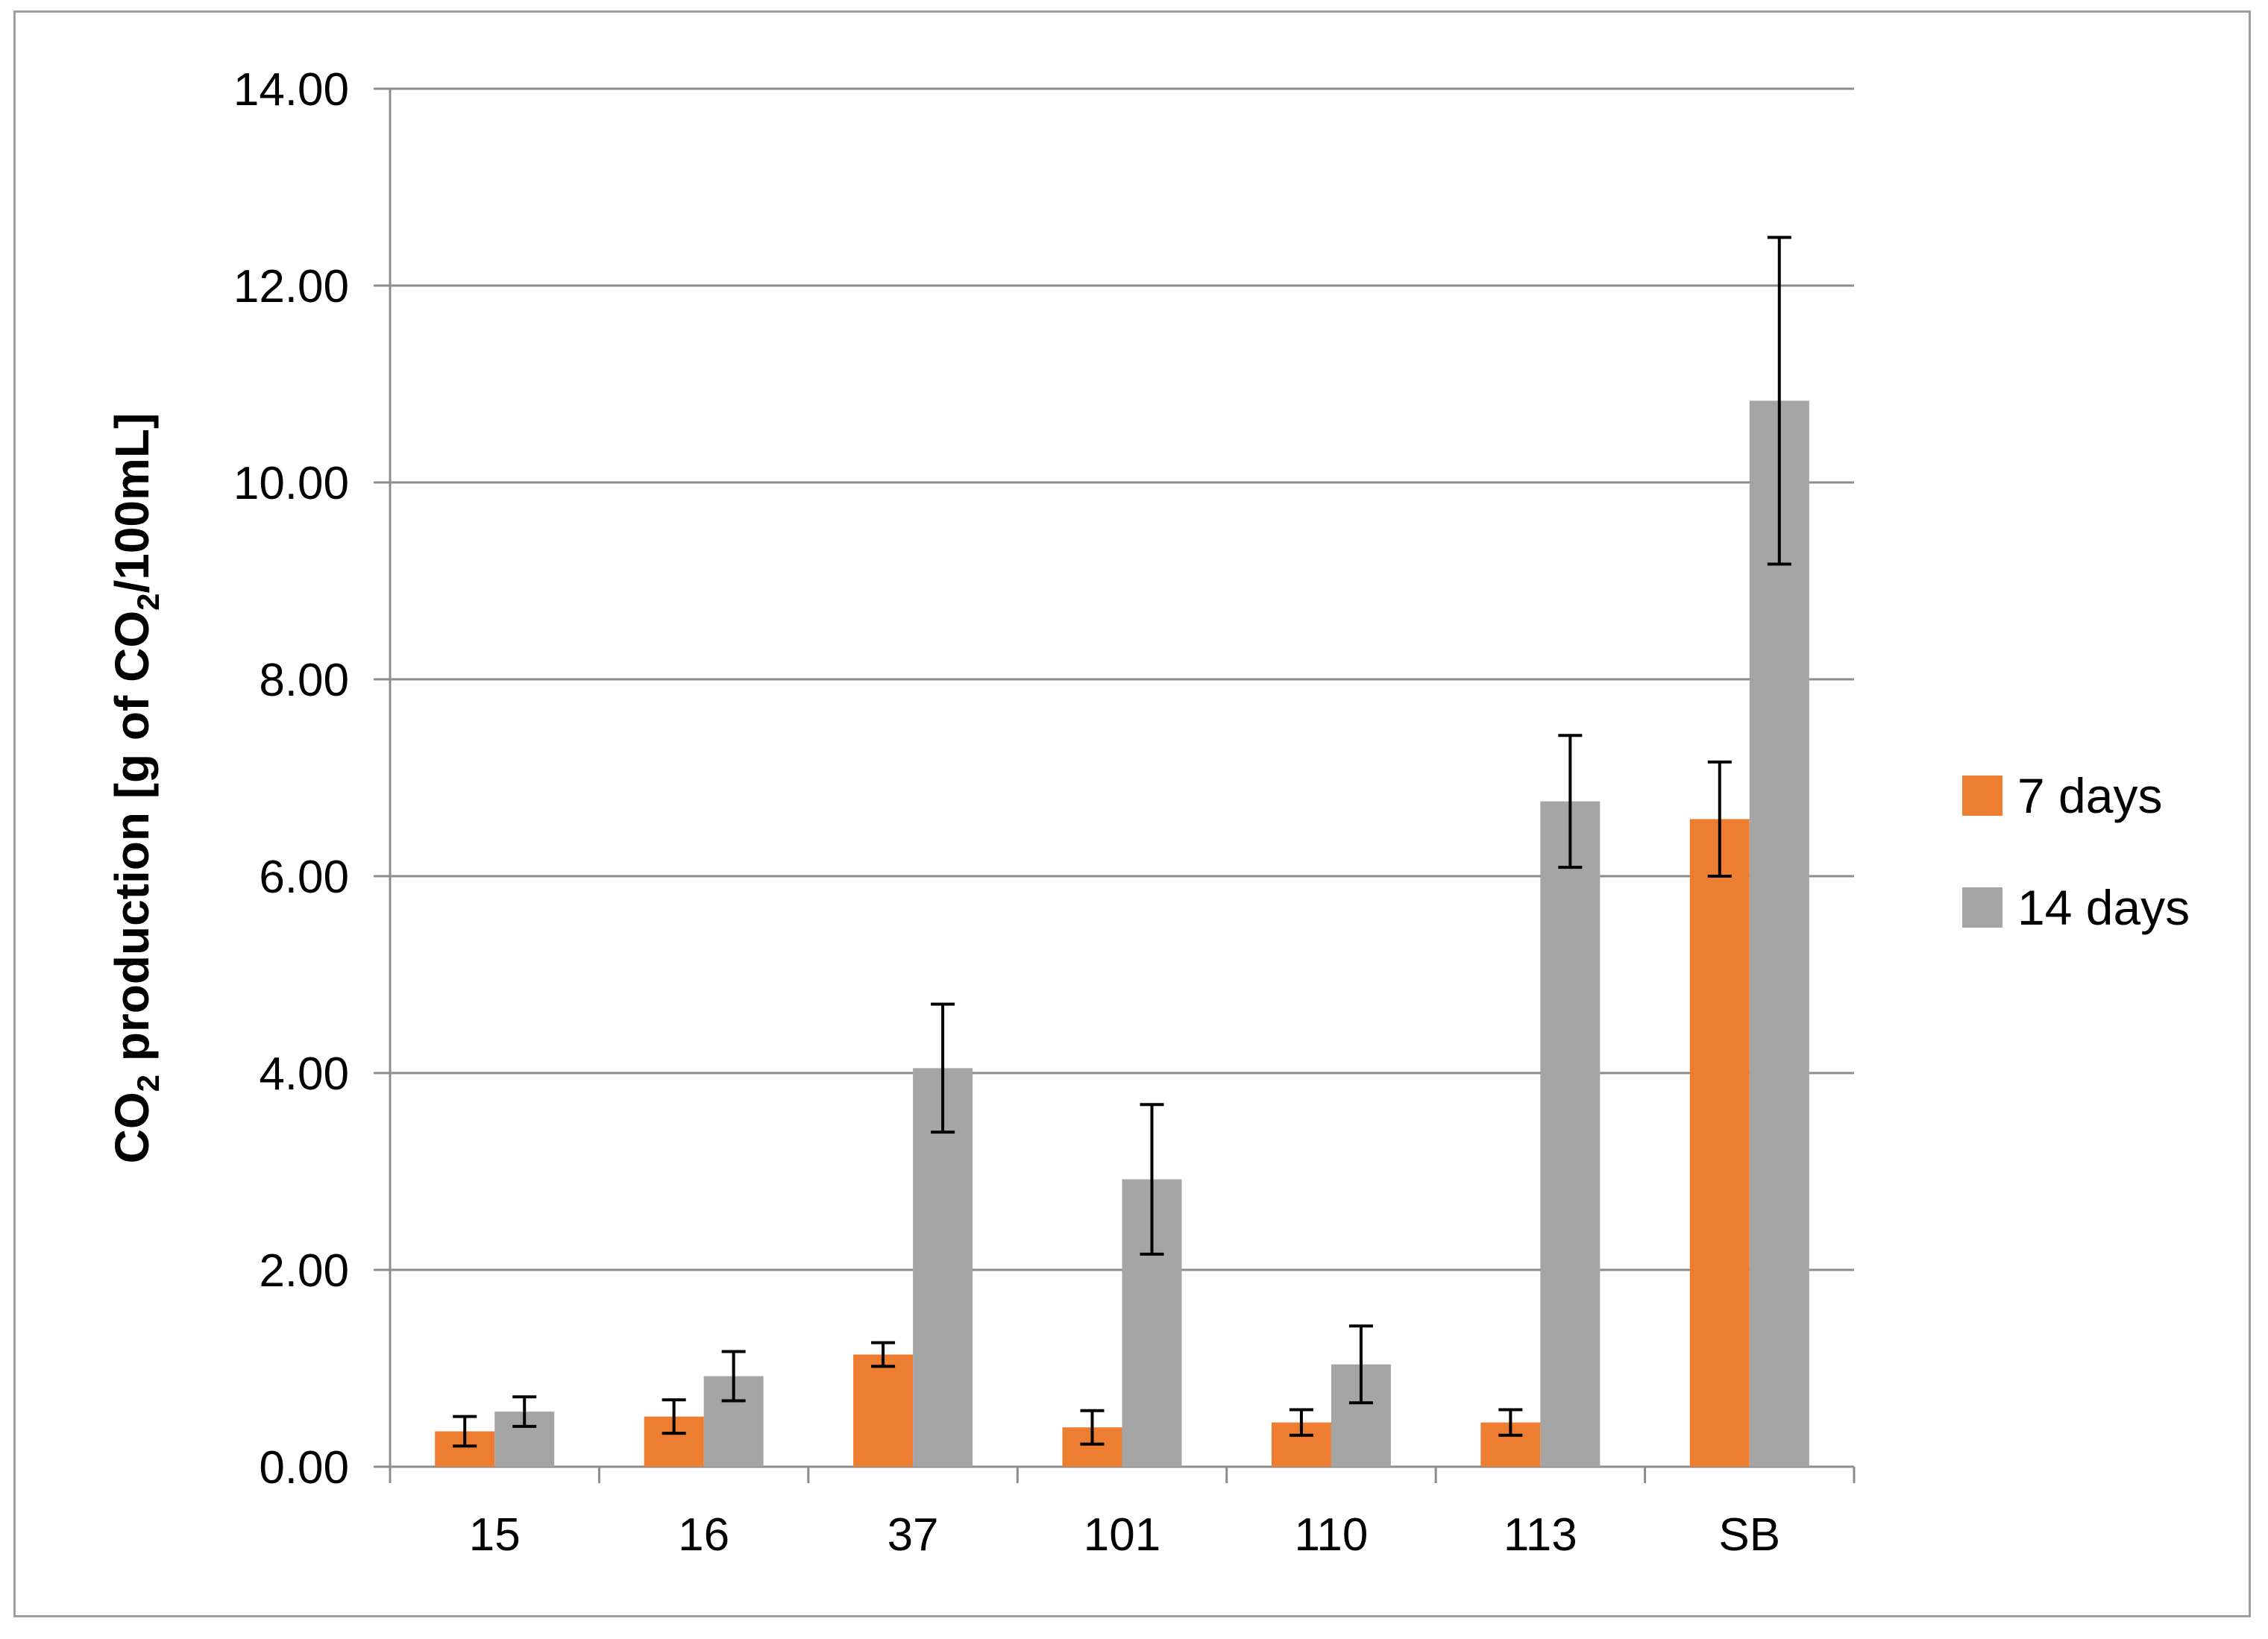 The width and height of the screenshot is (2268, 1639). I want to click on legend-swatch-14-days, so click(1982, 907).